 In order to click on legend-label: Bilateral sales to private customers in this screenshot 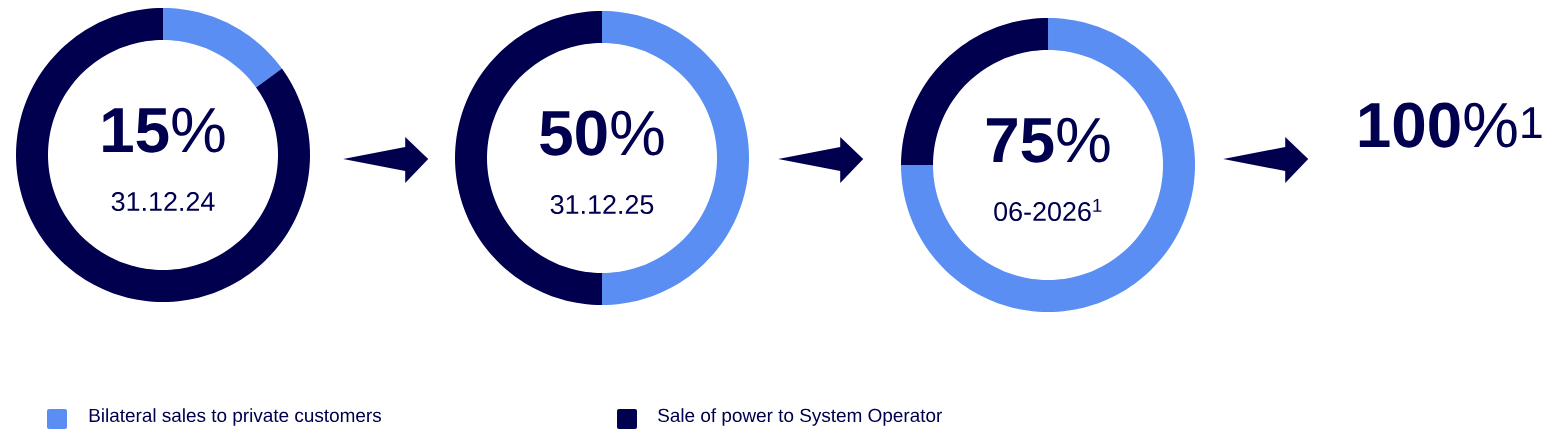, I will do `click(235, 417)`.